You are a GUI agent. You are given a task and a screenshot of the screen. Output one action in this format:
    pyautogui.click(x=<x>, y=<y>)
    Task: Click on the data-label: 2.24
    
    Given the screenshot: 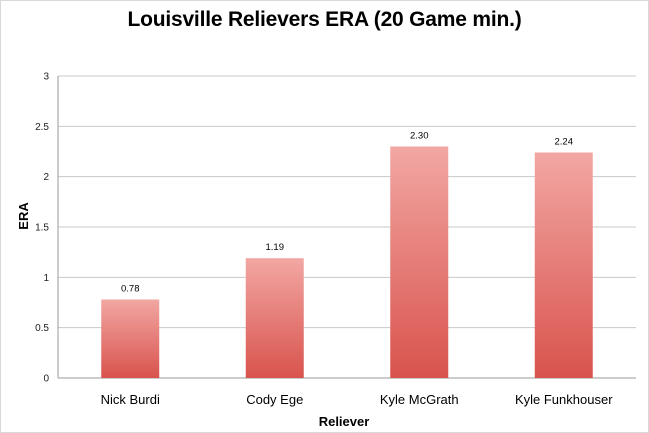 What is the action you would take?
    pyautogui.click(x=564, y=142)
    